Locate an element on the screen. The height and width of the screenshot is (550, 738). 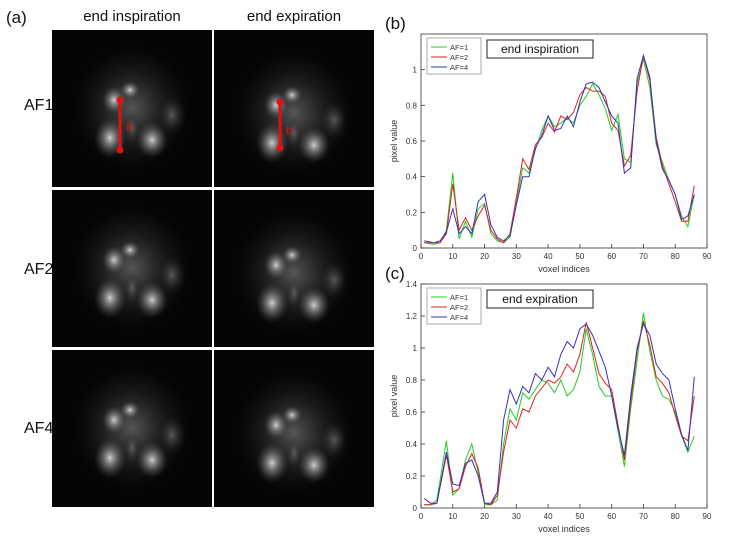
x-tick-label: 20 is located at coordinates (484, 256).